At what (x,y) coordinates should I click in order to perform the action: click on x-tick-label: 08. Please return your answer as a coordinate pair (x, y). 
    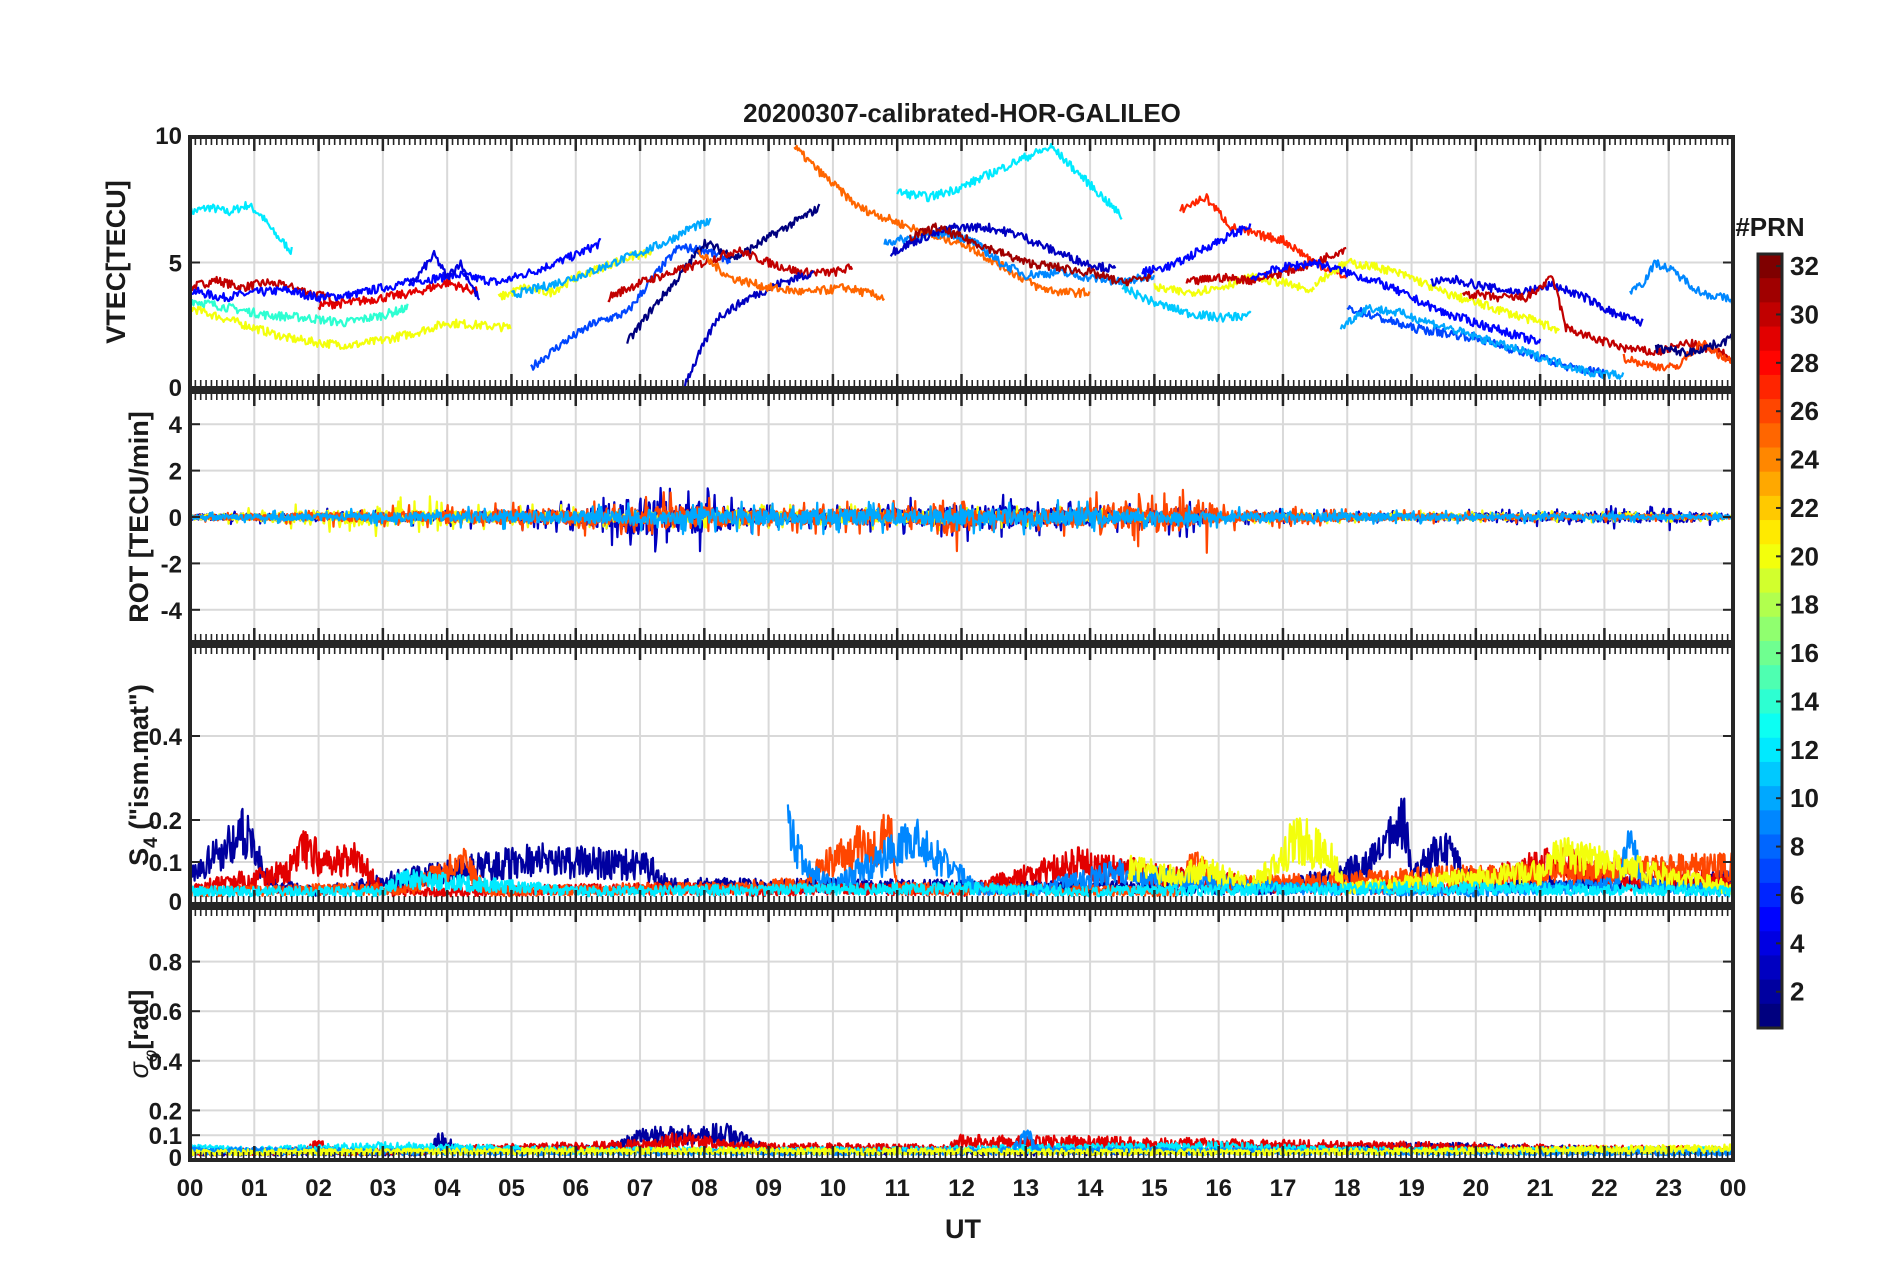
    Looking at the image, I should click on (704, 1188).